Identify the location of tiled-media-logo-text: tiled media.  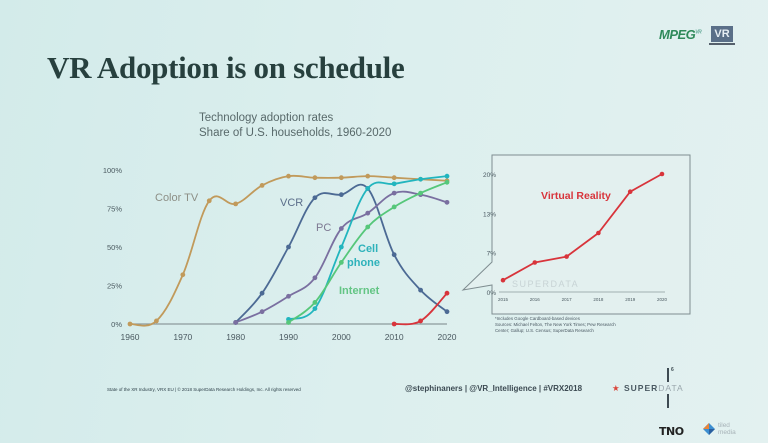
(727, 429).